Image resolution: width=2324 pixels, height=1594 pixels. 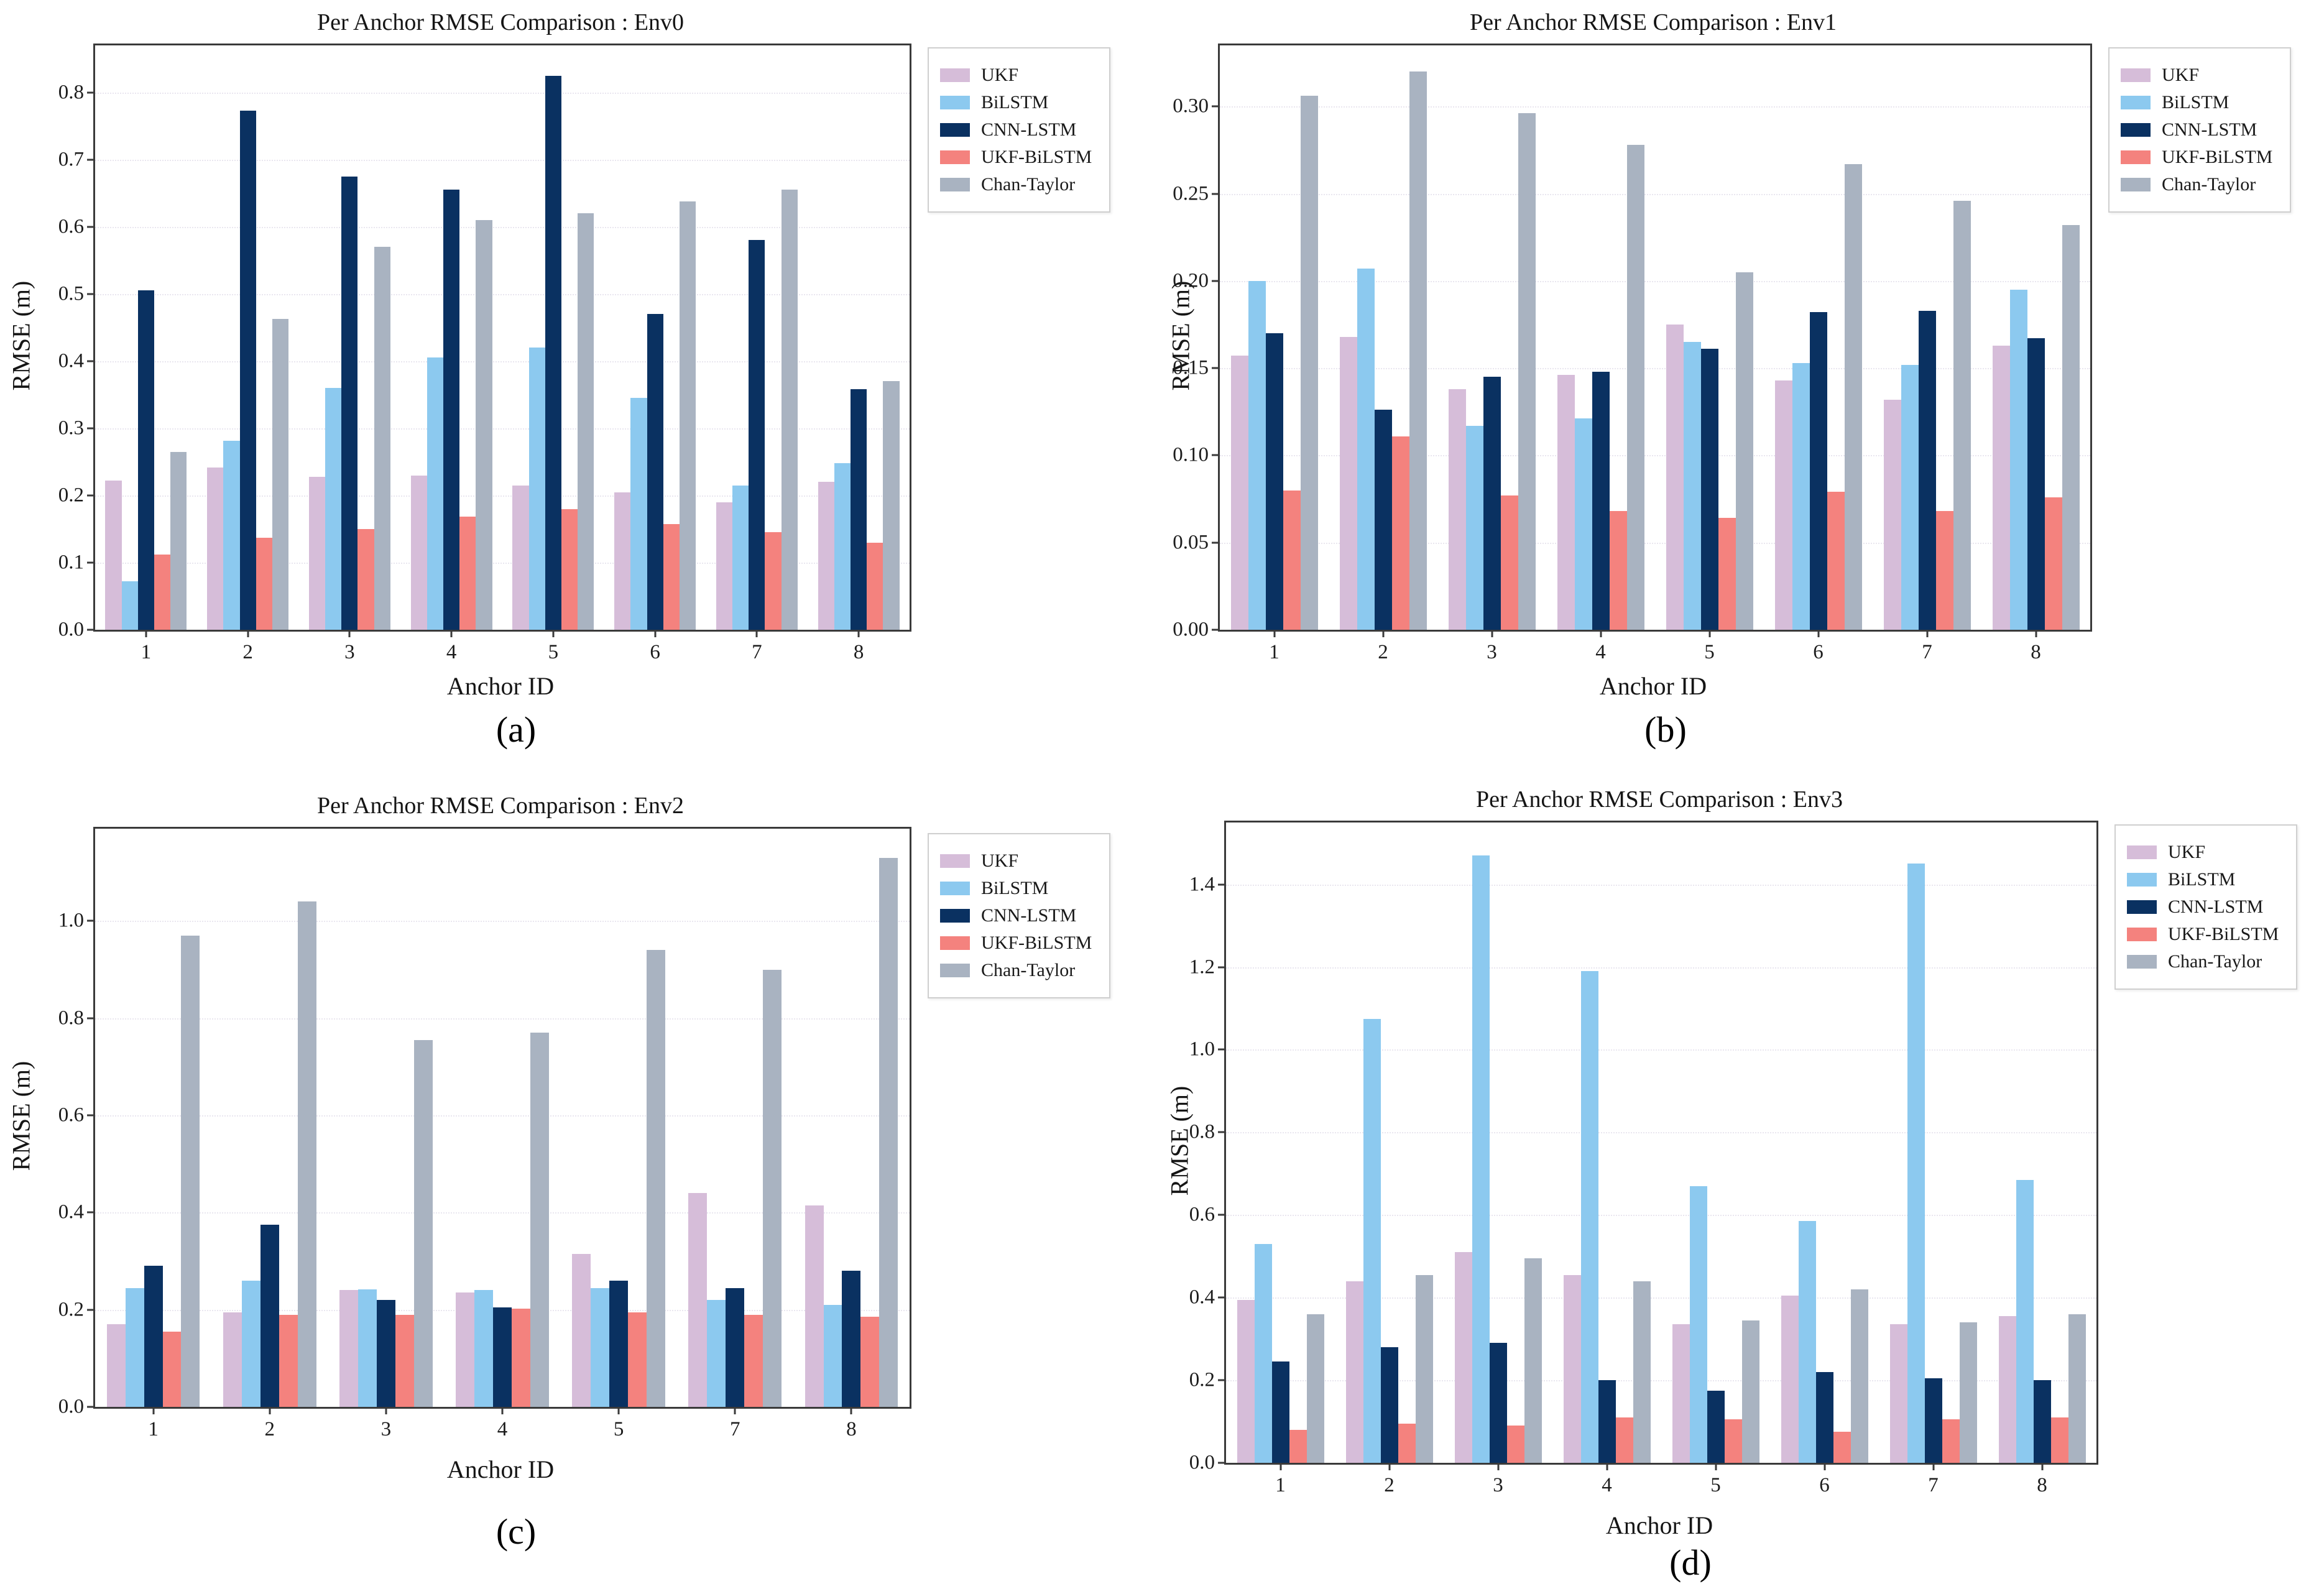 I want to click on legend-label: UKF-BiLSTM, so click(x=2223, y=934).